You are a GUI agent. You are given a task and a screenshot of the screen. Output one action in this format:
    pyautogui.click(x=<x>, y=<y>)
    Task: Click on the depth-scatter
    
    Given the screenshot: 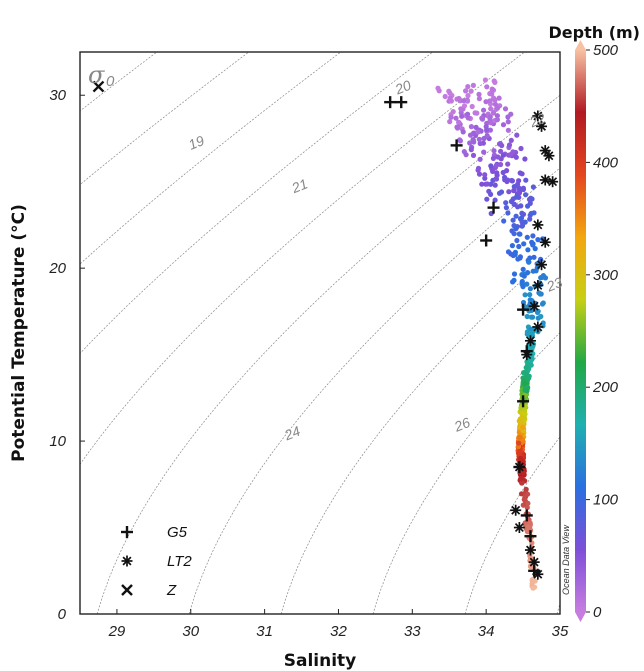 What is the action you would take?
    pyautogui.click(x=492, y=334)
    